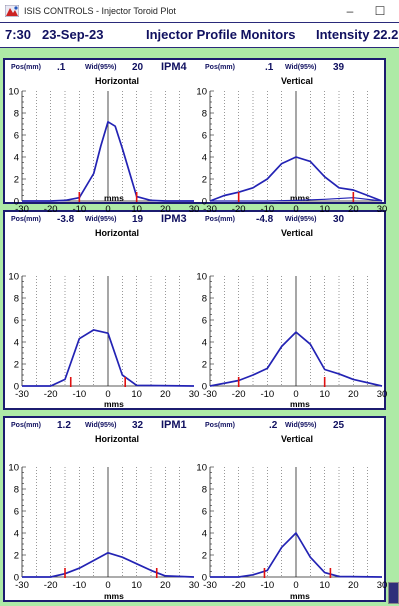 The width and height of the screenshot is (399, 606). Describe the element at coordinates (300, 404) in the screenshot. I see `vertical-xlabel: mms` at that location.